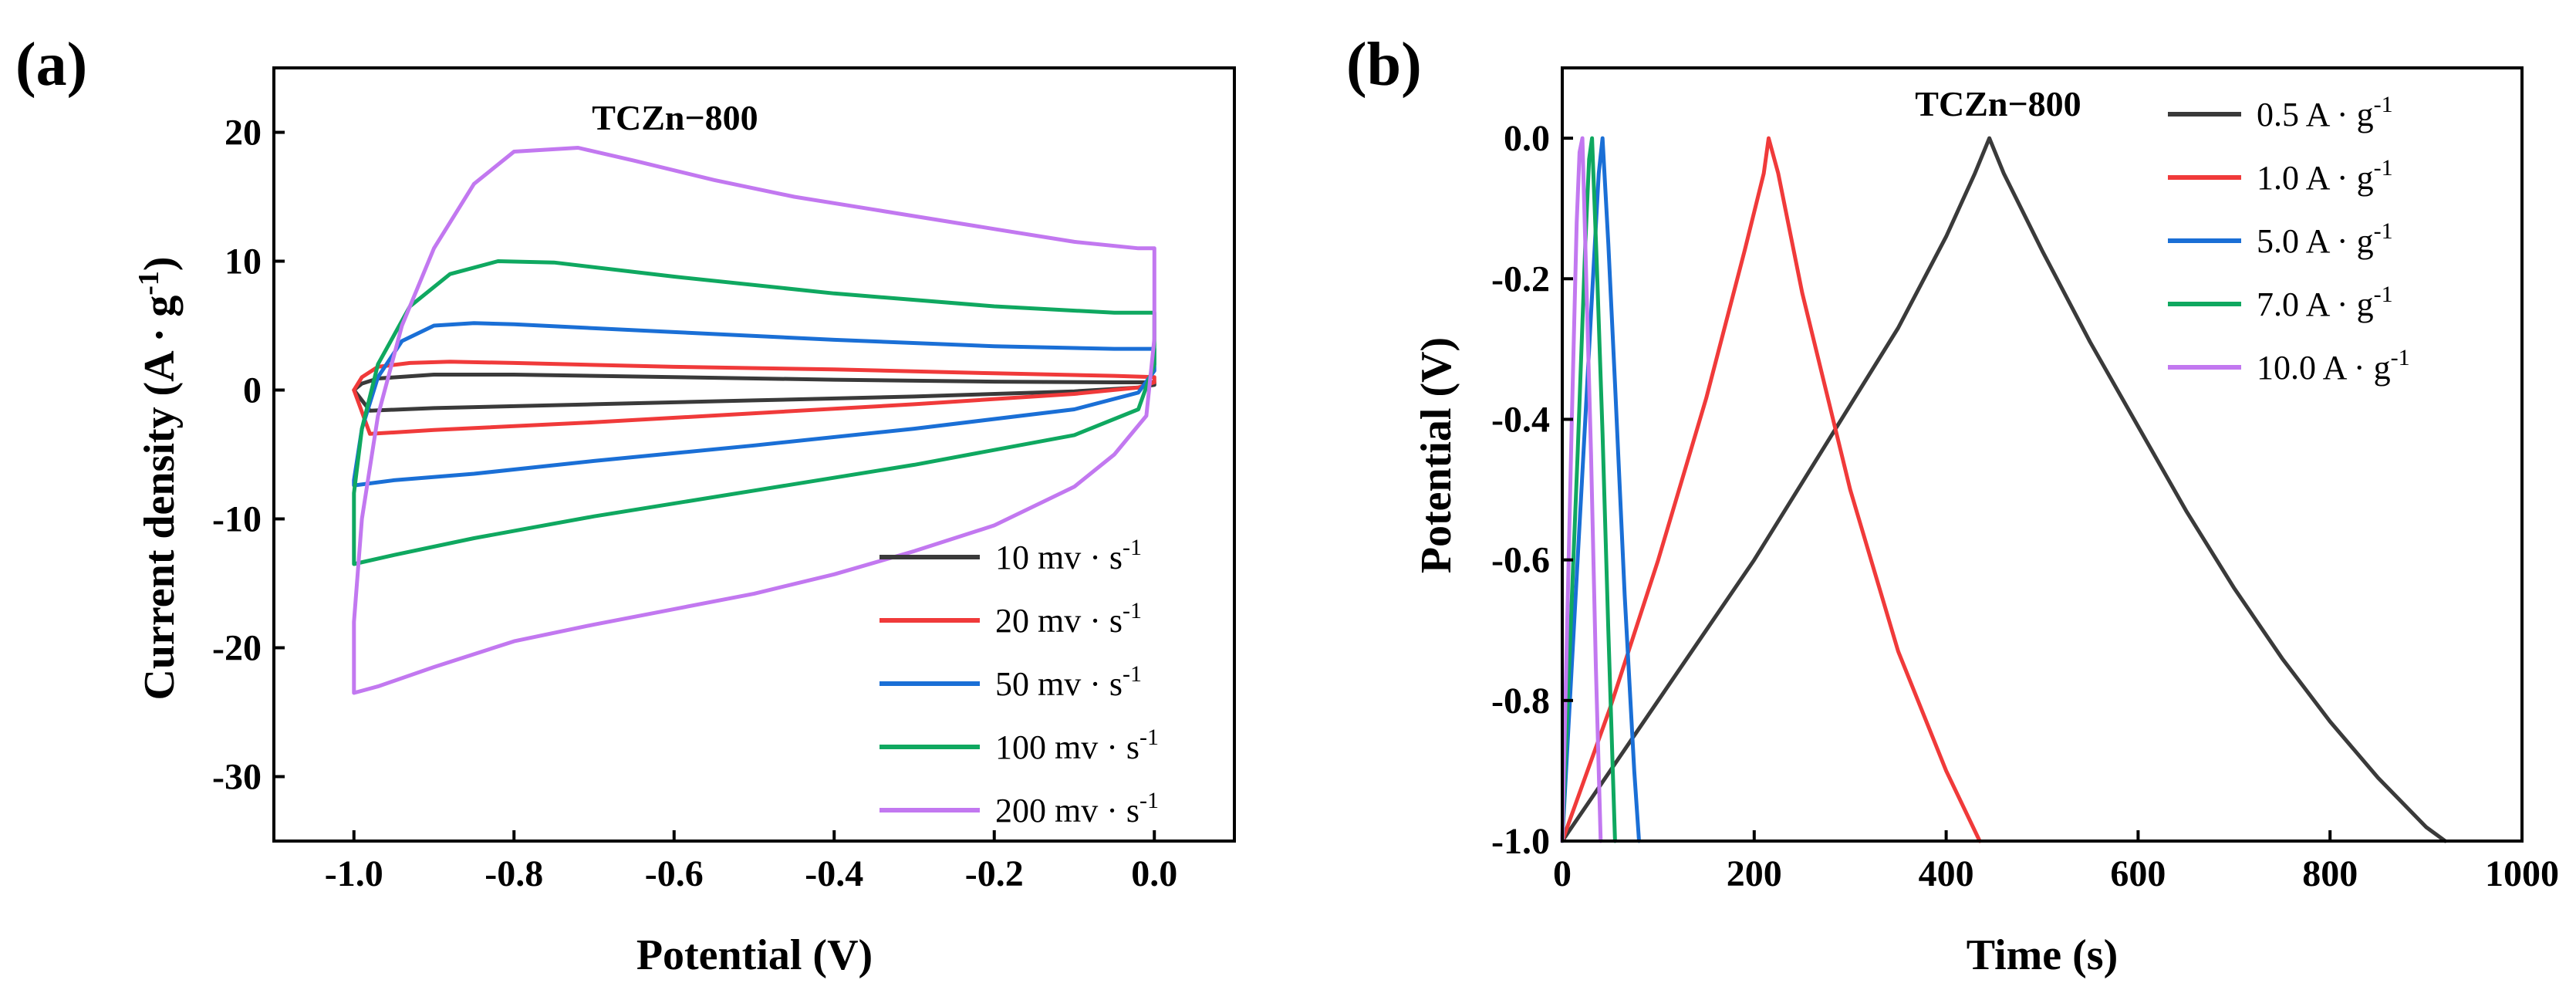  Describe the element at coordinates (1998, 103) in the screenshot. I see `panel-b-title: TCZn−800` at that location.